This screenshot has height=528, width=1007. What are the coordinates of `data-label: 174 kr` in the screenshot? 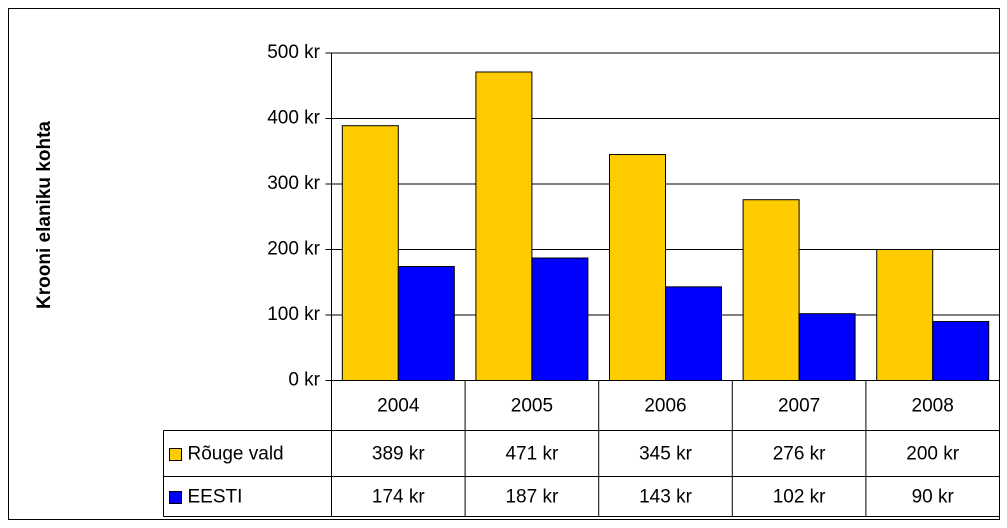 It's located at (398, 497).